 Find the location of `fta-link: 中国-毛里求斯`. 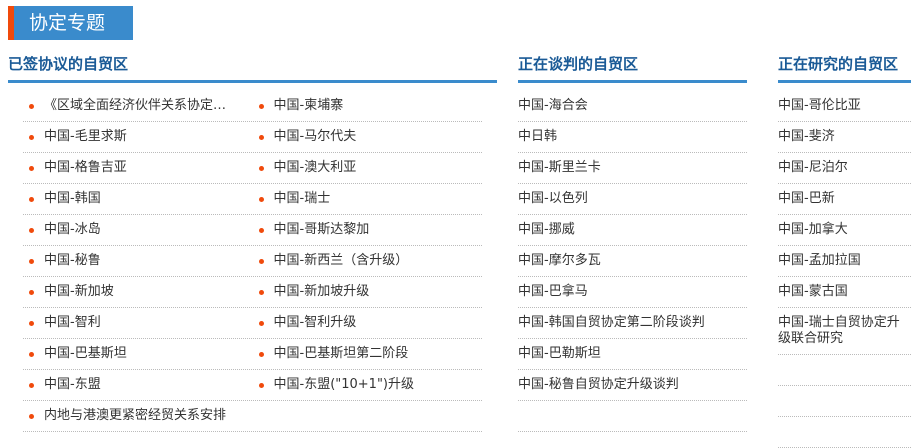

fta-link: 中国-毛里求斯 is located at coordinates (138, 137).